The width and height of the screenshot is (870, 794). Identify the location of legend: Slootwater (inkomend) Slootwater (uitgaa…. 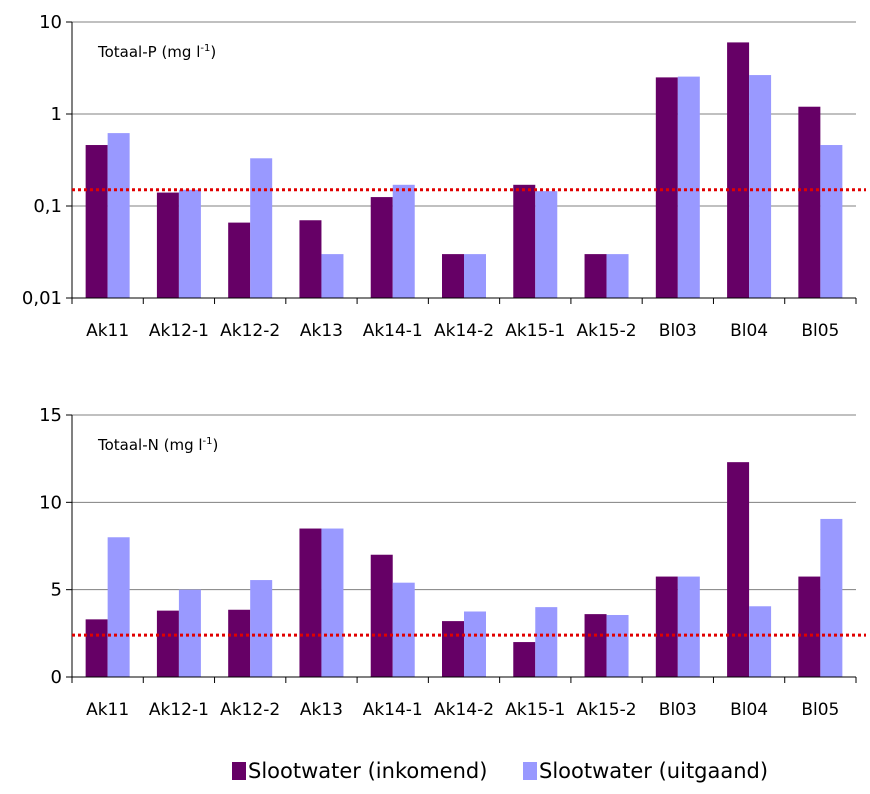
(500, 771).